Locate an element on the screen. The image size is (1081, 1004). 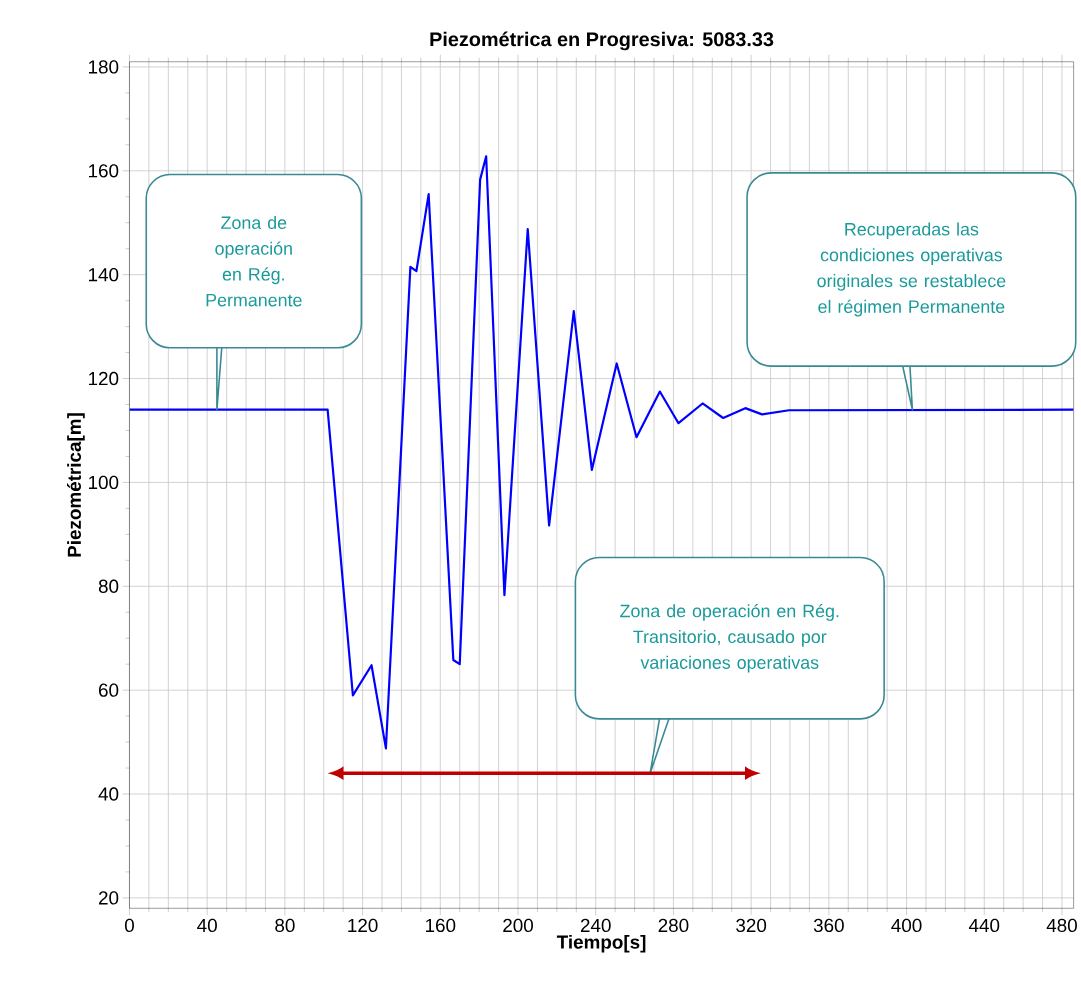
x-tick-label: 480 is located at coordinates (1061, 925).